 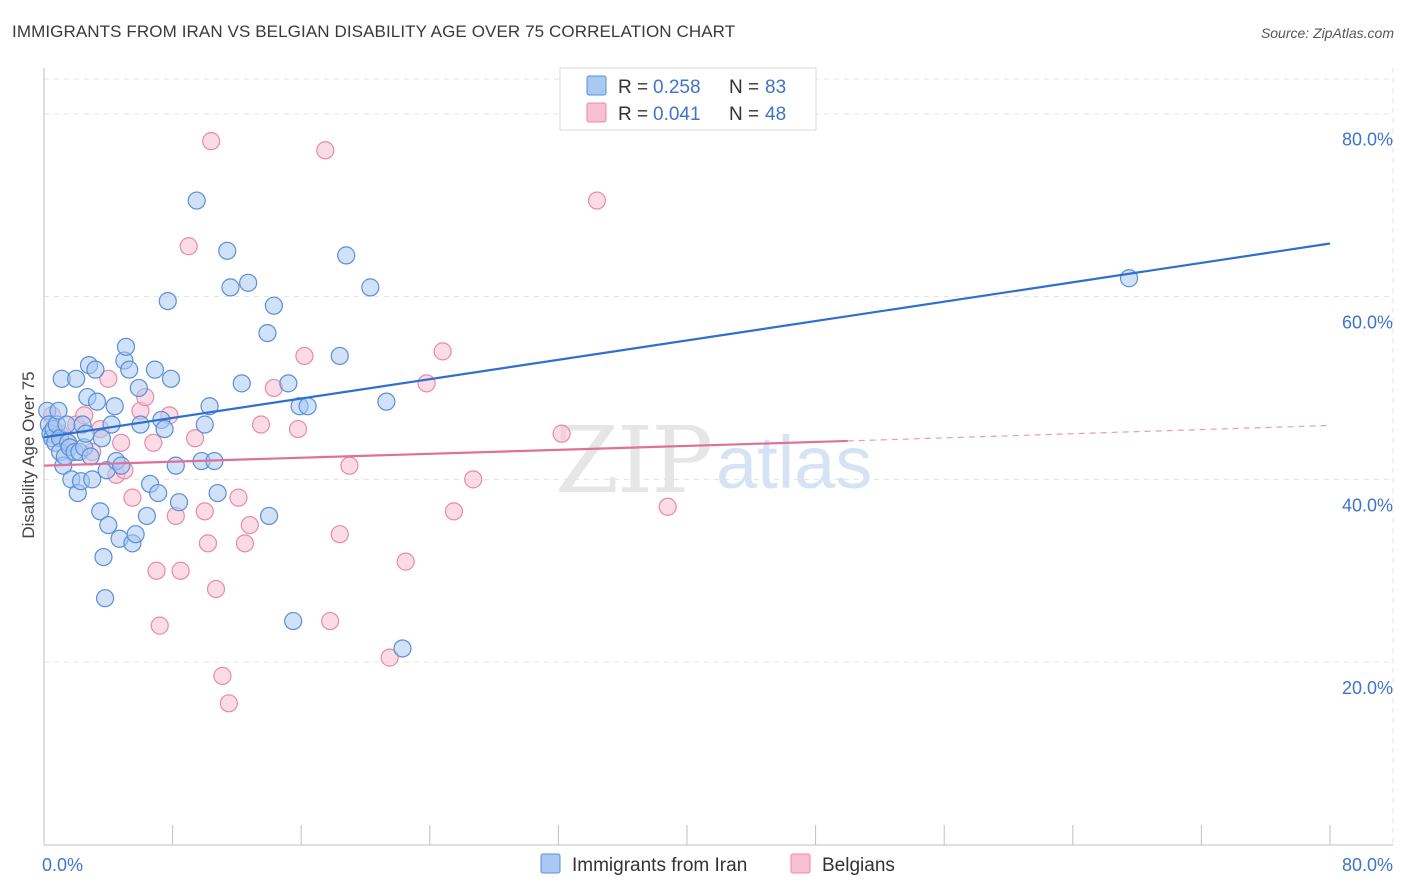 I want to click on bottom-legend-label-belgians: Belgians, so click(x=858, y=865).